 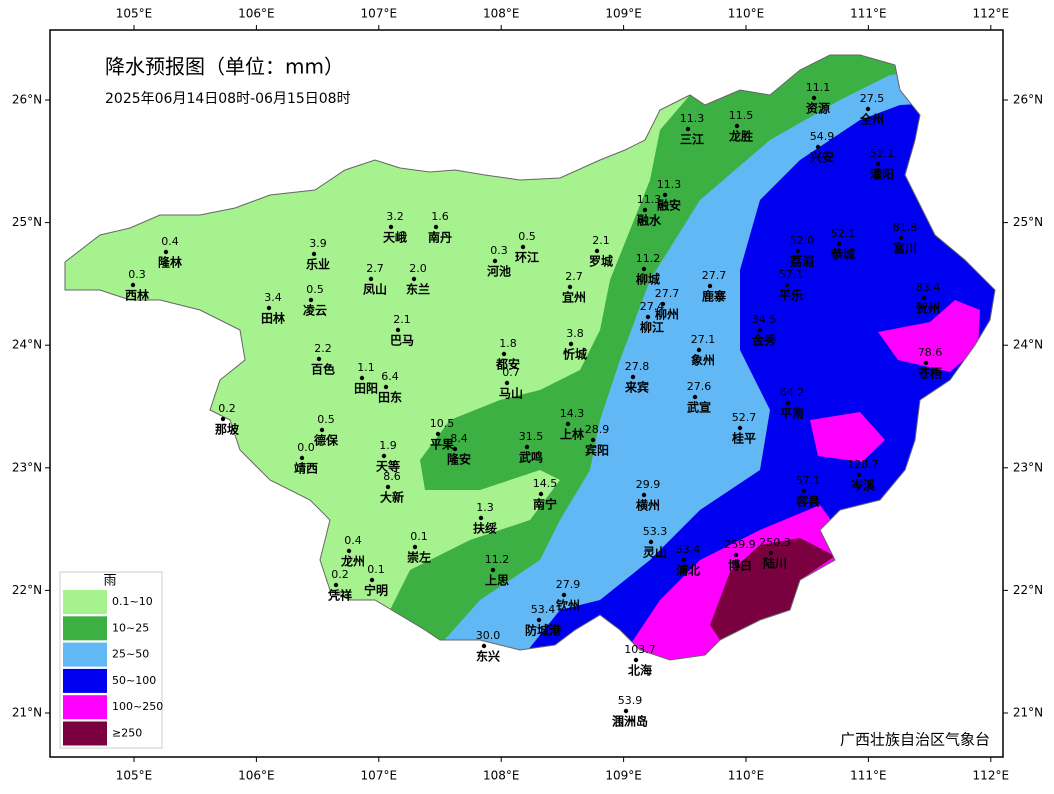 I want to click on station-name: 钦州, so click(x=568, y=605).